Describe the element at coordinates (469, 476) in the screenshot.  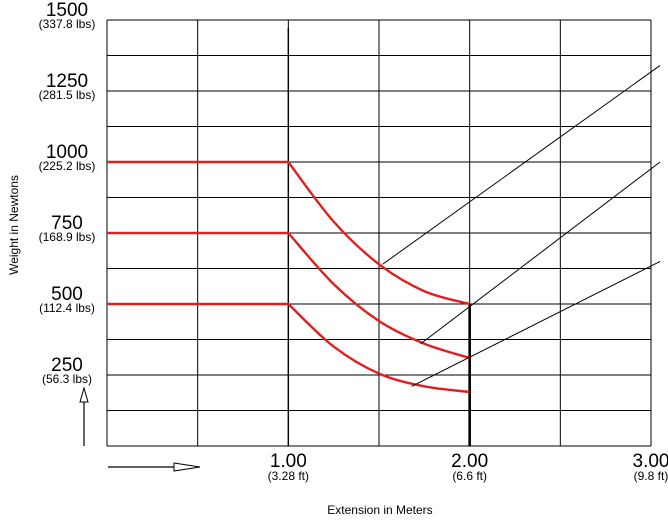
I see `x-tick-sublabel: (6.6 ft)` at that location.